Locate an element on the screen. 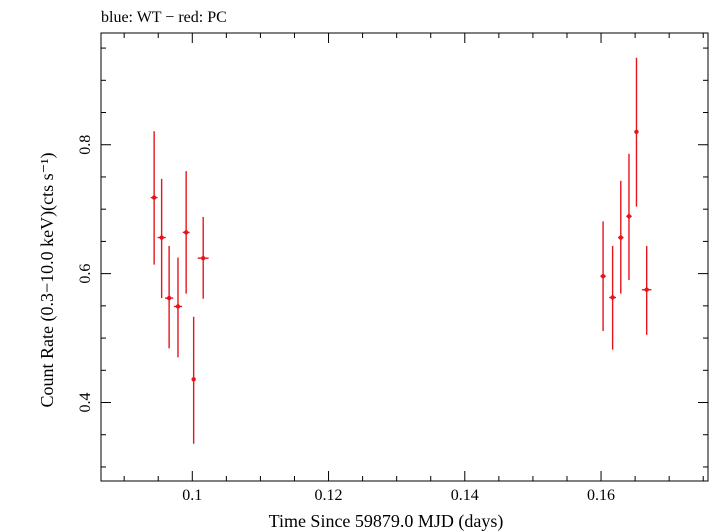  chart-title: blue: WT − red: PC is located at coordinates (164, 17).